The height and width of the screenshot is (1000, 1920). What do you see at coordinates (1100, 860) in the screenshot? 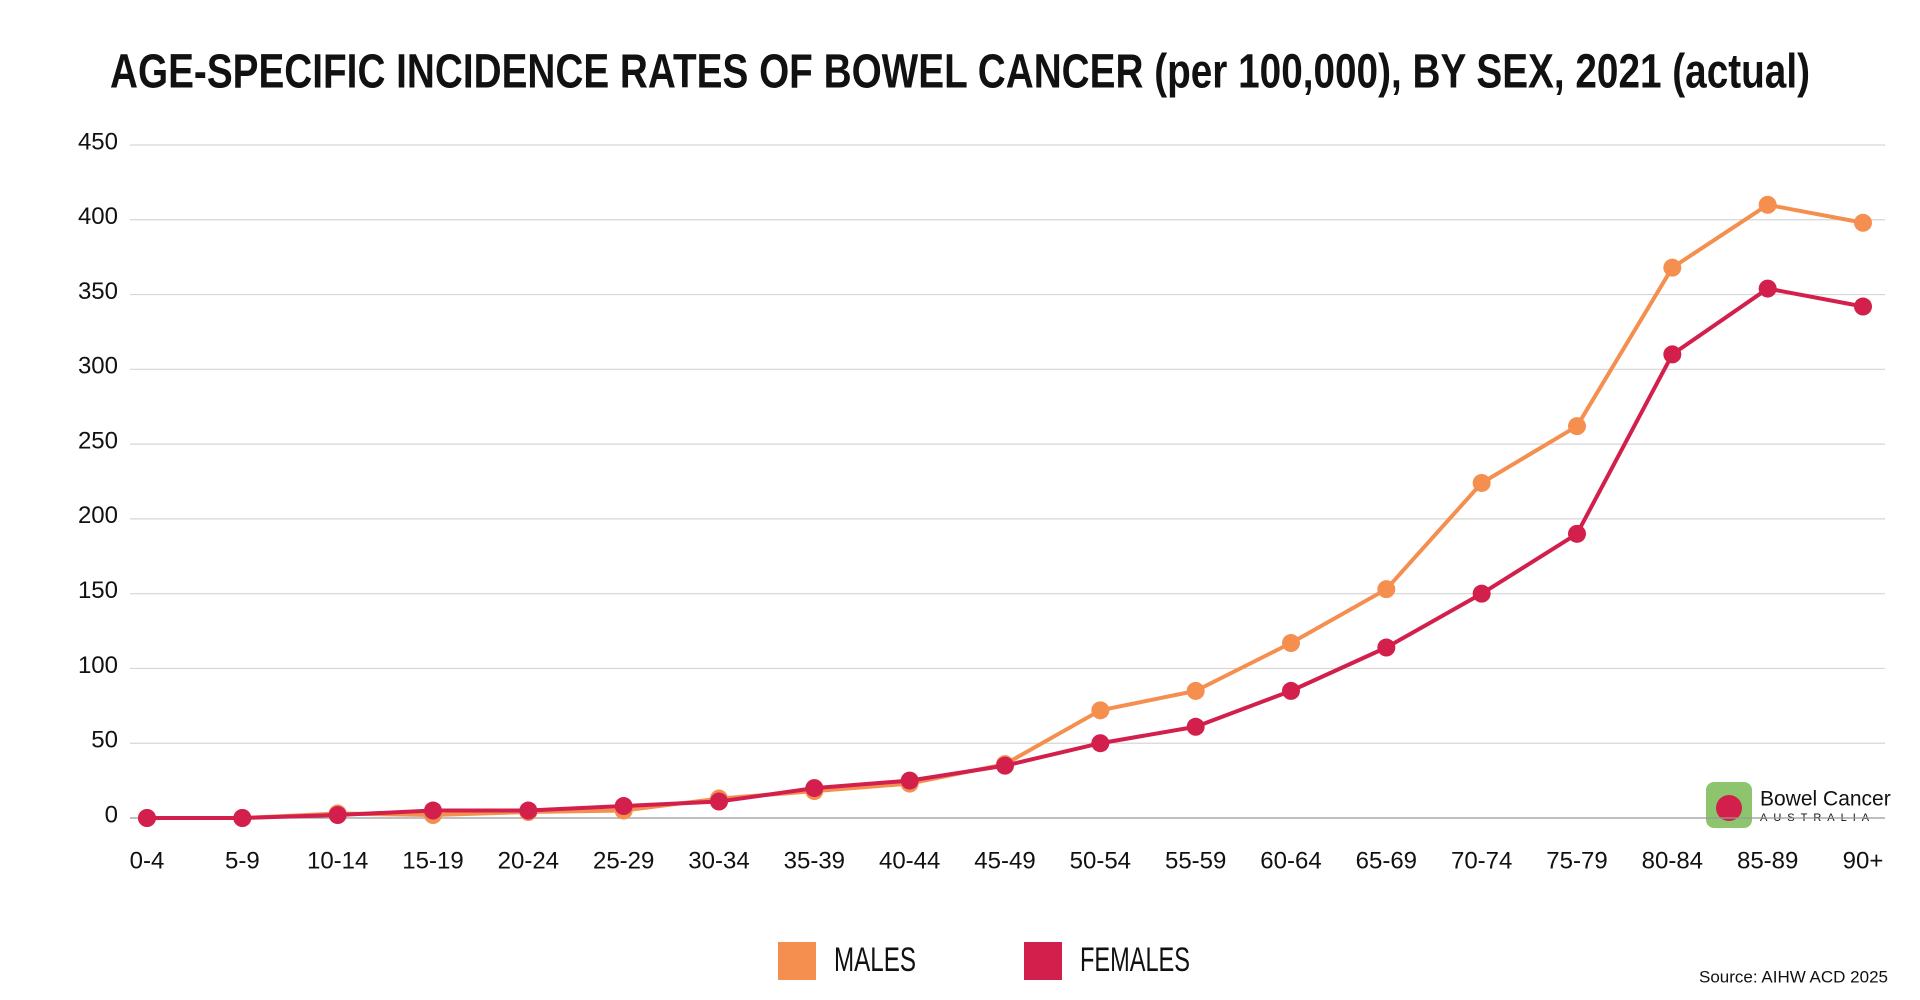
I see `x-tick-label: 50-54` at bounding box center [1100, 860].